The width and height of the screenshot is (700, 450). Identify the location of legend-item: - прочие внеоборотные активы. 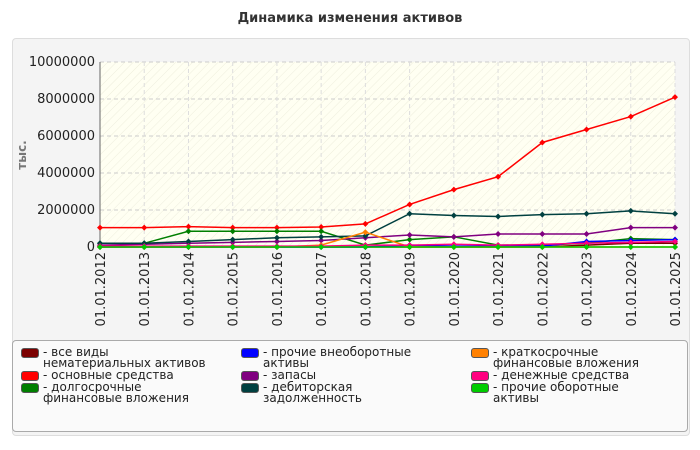
(356, 357).